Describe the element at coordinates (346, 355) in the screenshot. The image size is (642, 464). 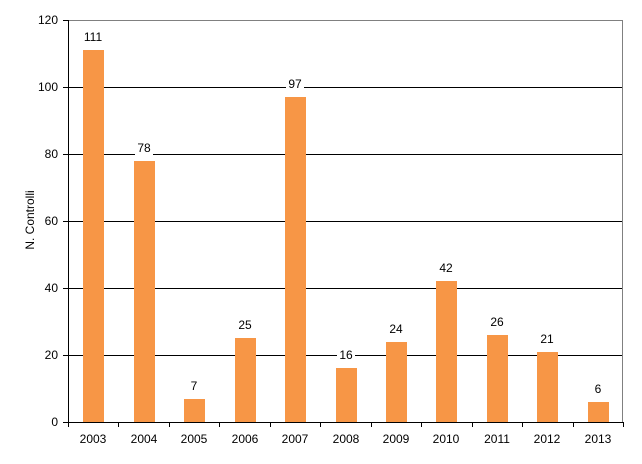
I see `data-label: 16` at that location.